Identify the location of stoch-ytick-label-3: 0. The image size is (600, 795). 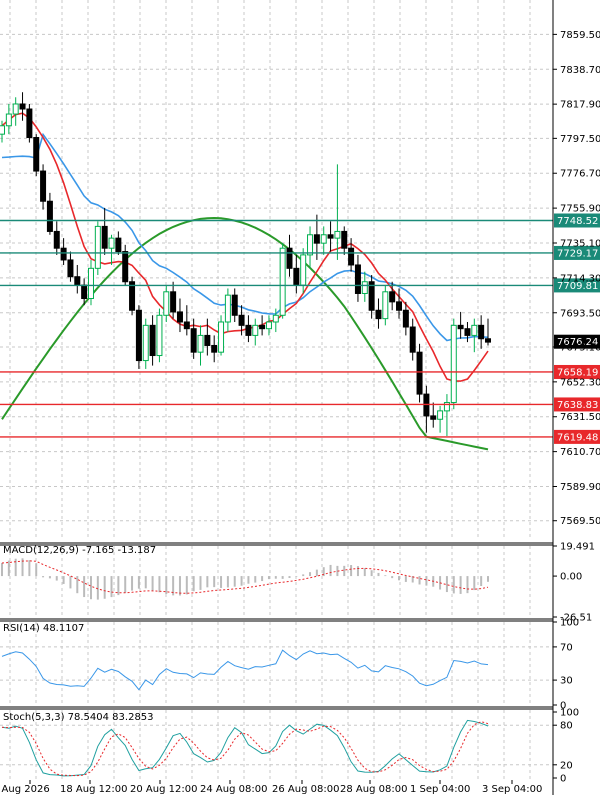
(563, 779).